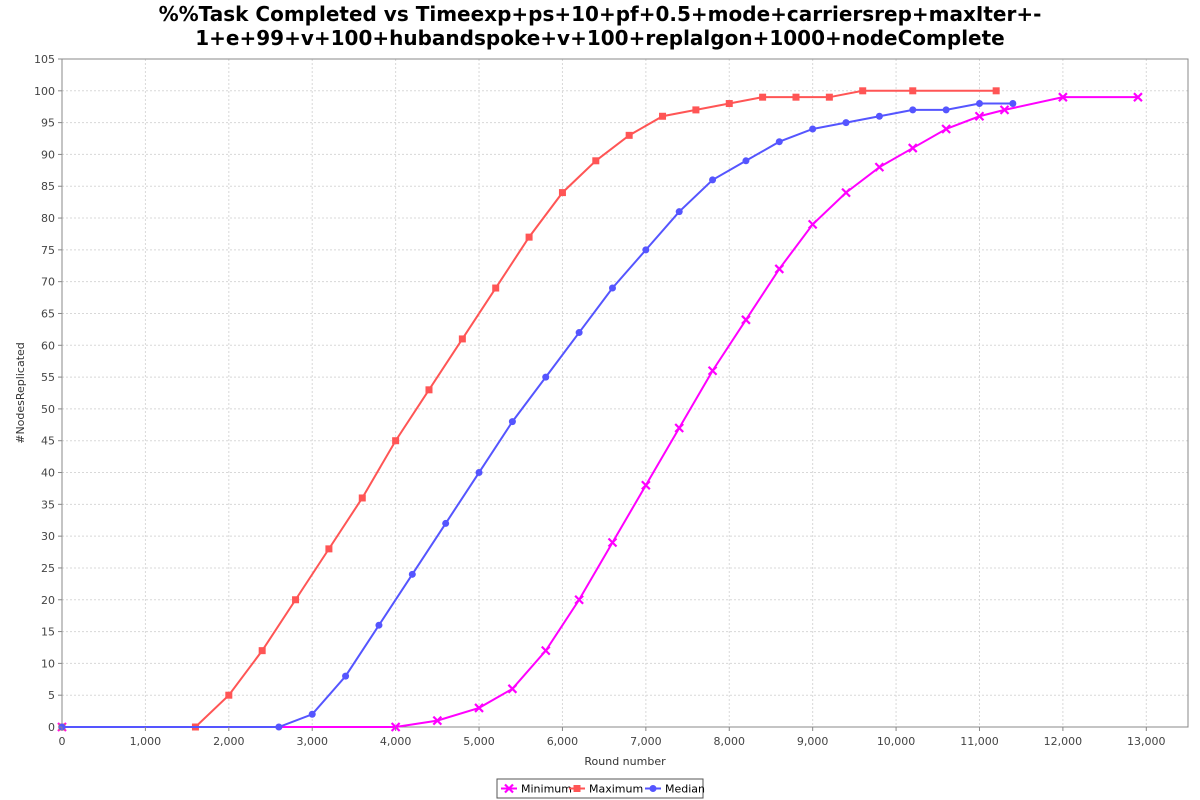 The height and width of the screenshot is (800, 1200). Describe the element at coordinates (48, 218) in the screenshot. I see `y-tick-label: 80` at that location.